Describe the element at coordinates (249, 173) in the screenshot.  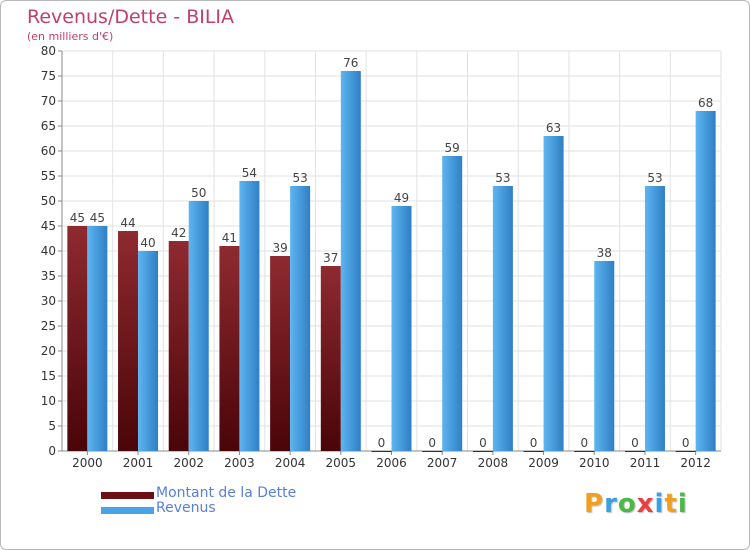
I see `data-label-revenue: 54` at that location.